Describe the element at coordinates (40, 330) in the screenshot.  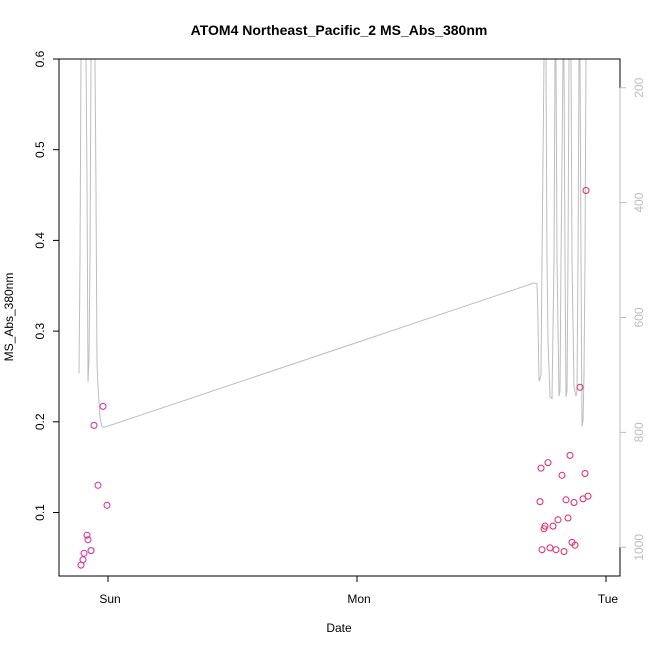
I see `left-axis-tick-label: 0.3` at that location.